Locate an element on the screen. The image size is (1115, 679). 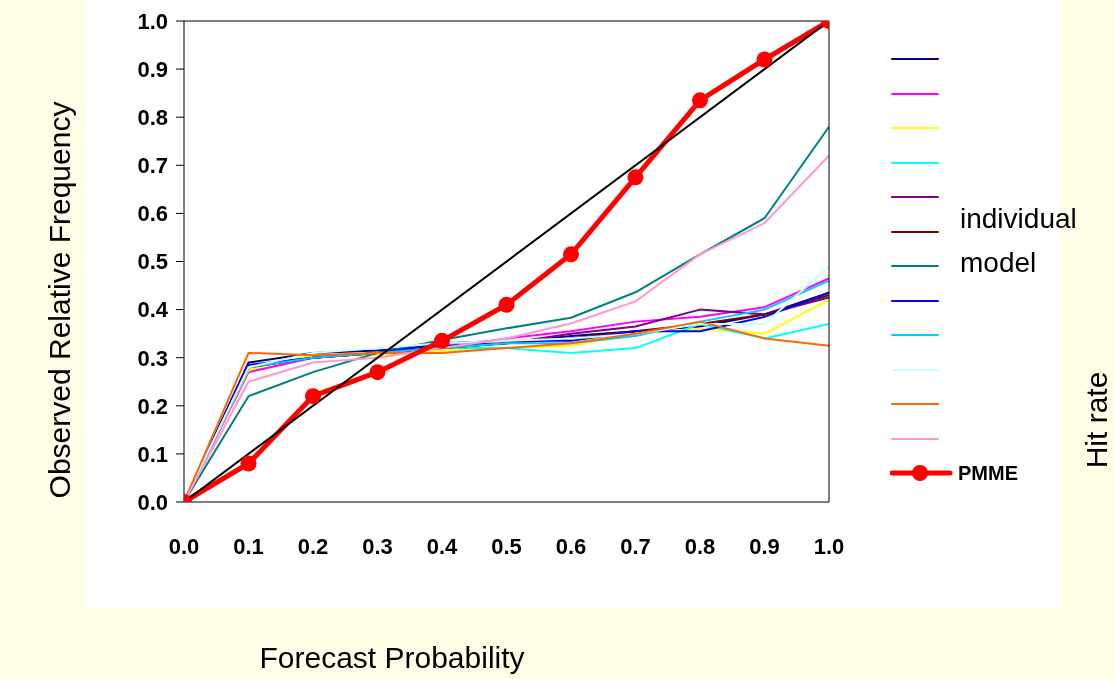
x-tick-label: 0.2 is located at coordinates (313, 546).